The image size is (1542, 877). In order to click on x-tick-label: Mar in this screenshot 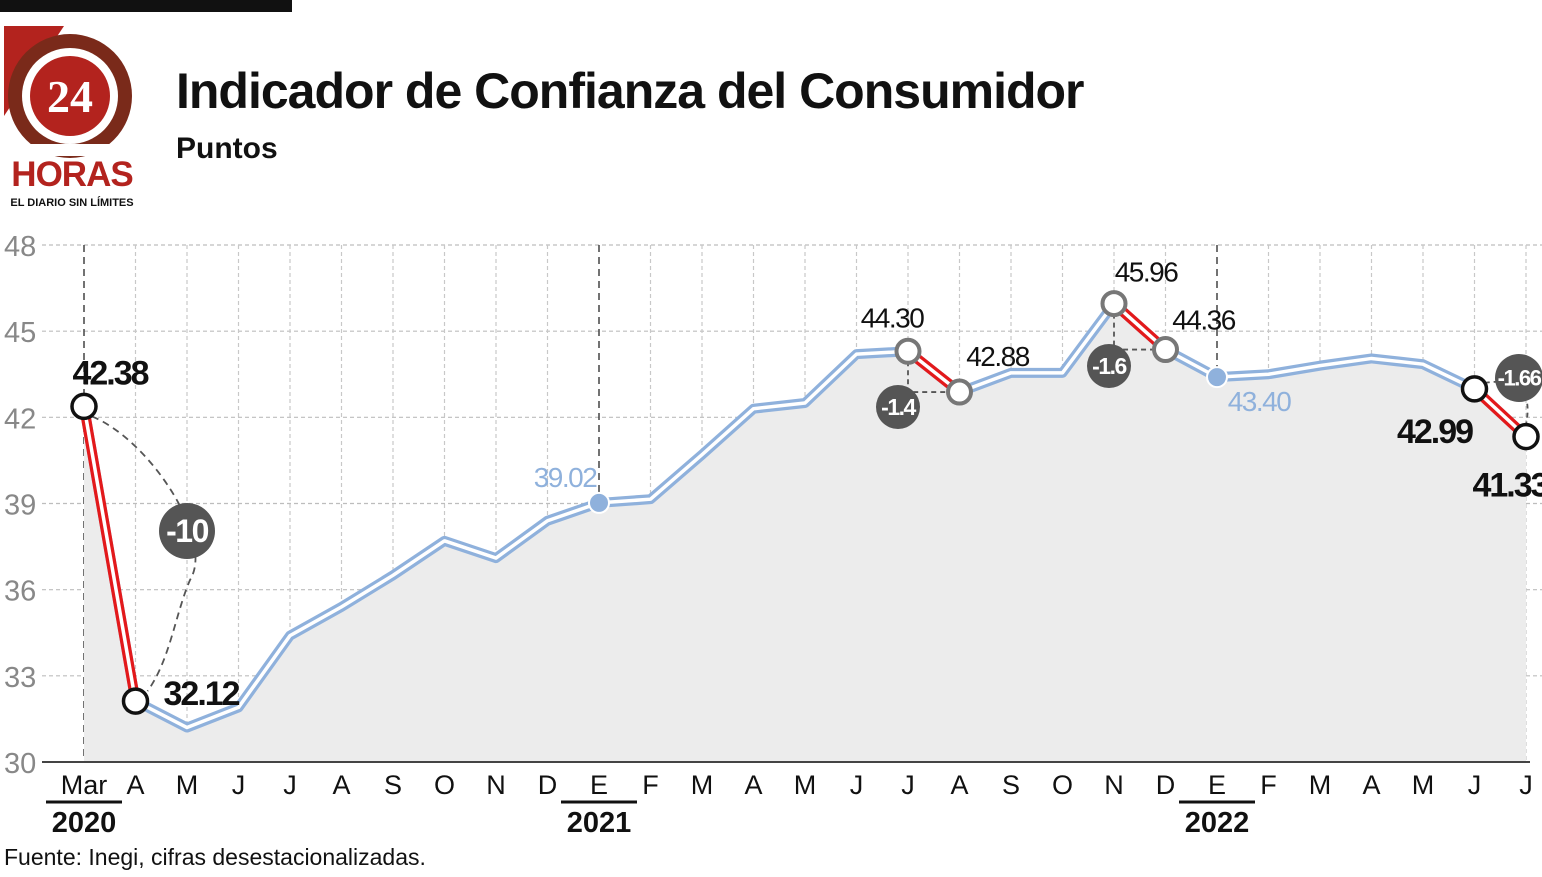, I will do `click(84, 785)`.